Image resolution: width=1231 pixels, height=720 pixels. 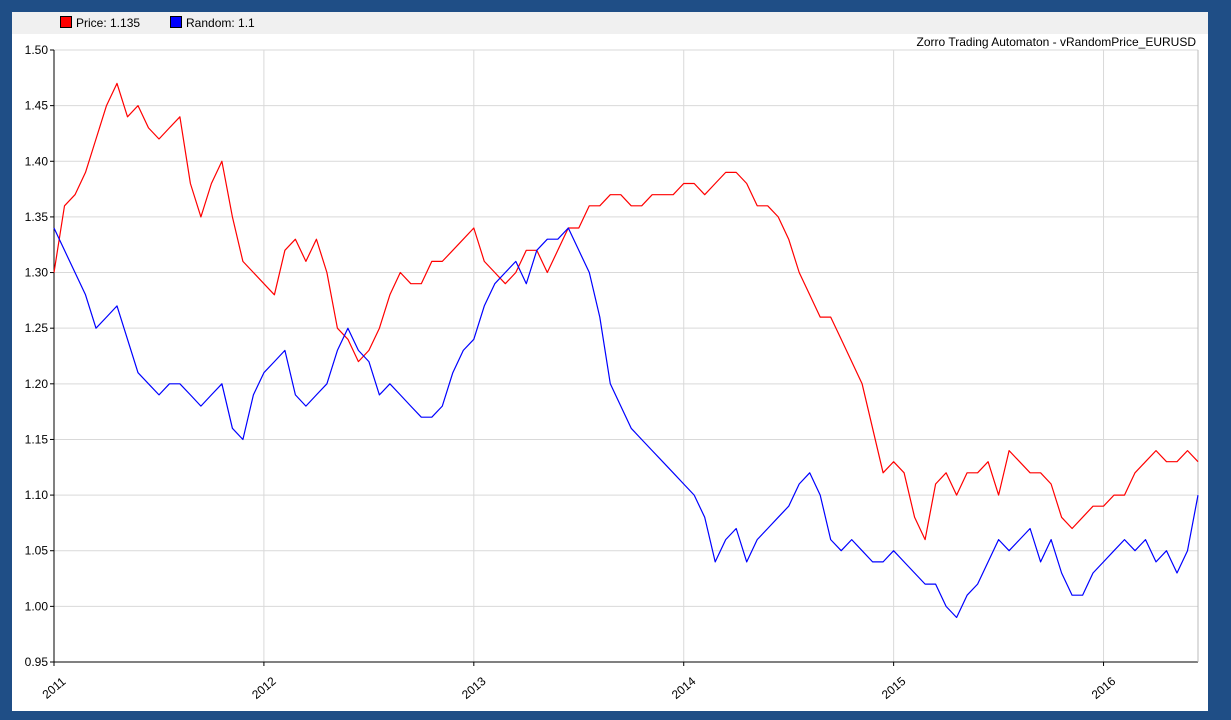 What do you see at coordinates (684, 688) in the screenshot?
I see `x-tick-label-3: 2014` at bounding box center [684, 688].